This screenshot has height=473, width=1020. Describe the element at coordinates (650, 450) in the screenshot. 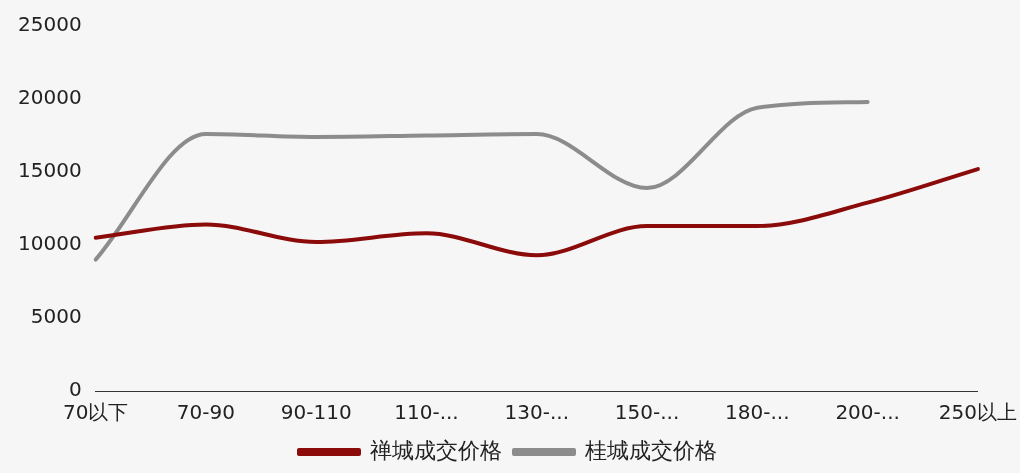

I see `legend-label: 桂城成交价格` at that location.